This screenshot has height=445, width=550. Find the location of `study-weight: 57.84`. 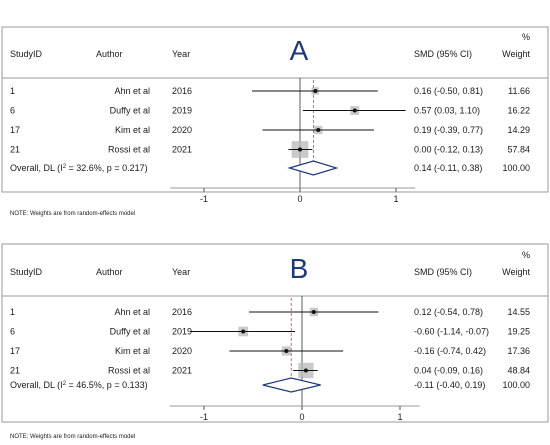

study-weight: 57.84 is located at coordinates (518, 150).